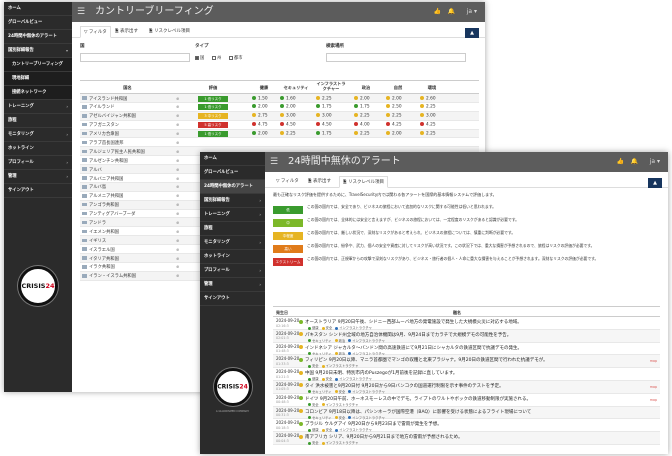 Image resolution: width=672 pixels, height=456 pixels. What do you see at coordinates (102, 143) in the screenshot?
I see `country-name: アラブ首長国連邦` at bounding box center [102, 143].